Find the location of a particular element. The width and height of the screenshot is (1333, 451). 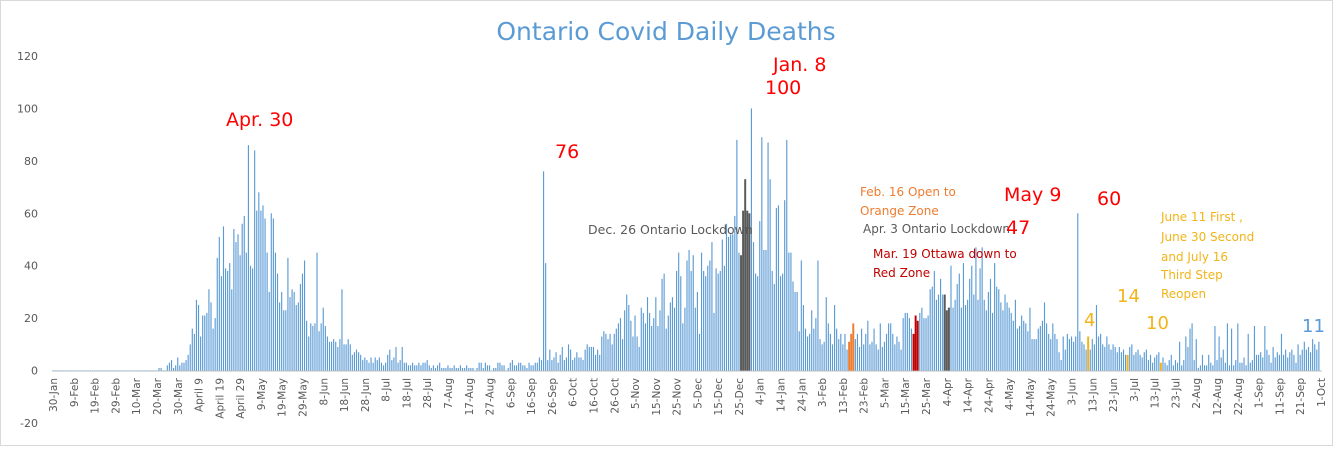

annotation-reopen-line2: June 30 Second is located at coordinates (1207, 237).